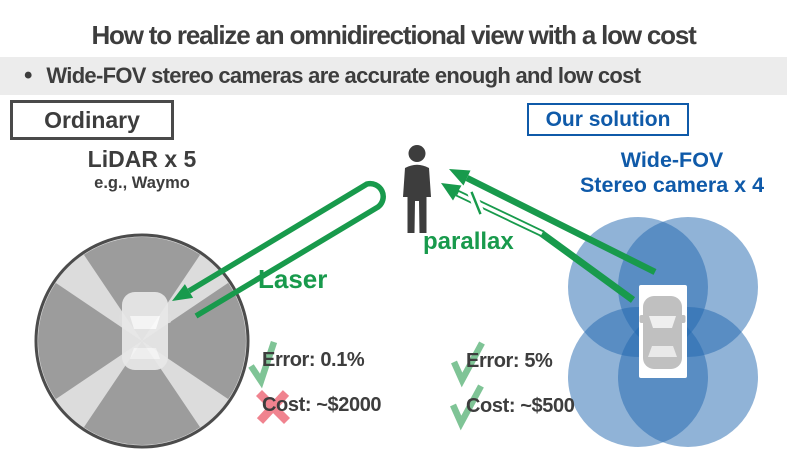 The width and height of the screenshot is (787, 469). I want to click on solution-heading: Wide-FOV Stereo camera x 4, so click(672, 172).